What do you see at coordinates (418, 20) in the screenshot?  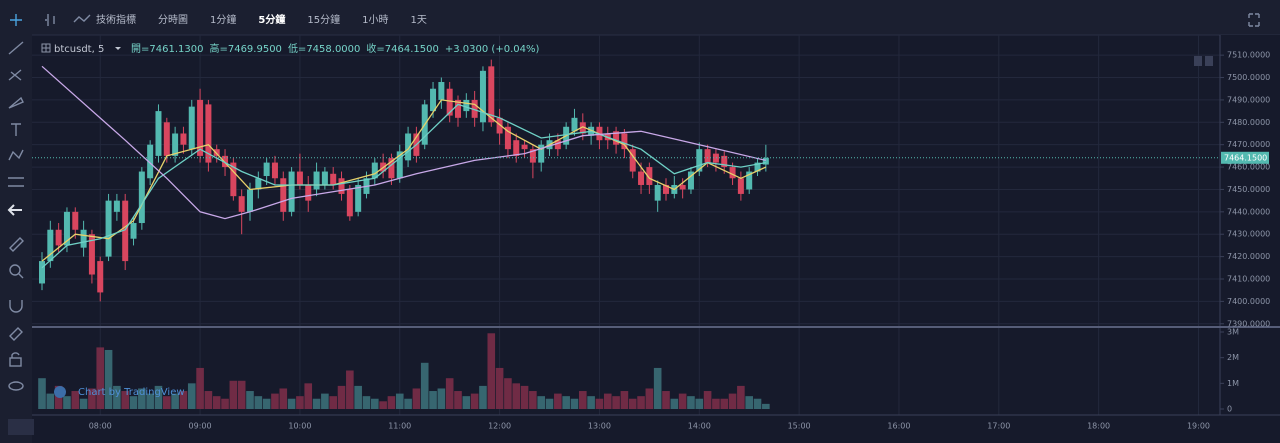 I see `interval-button: 1天` at bounding box center [418, 20].